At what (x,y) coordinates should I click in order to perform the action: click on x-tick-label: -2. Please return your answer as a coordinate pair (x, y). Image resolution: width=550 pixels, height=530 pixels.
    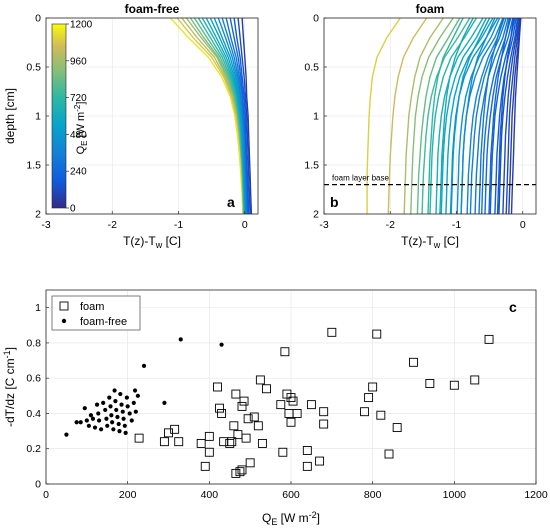
    Looking at the image, I should click on (390, 225).